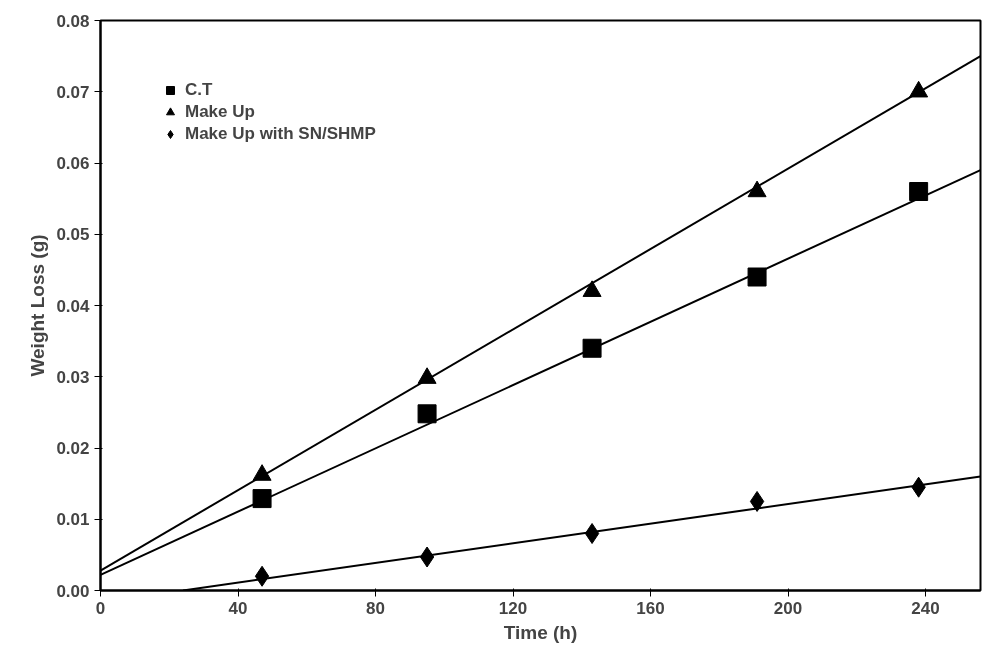 The image size is (1003, 663). What do you see at coordinates (375, 608) in the screenshot?
I see `x-tick-label: 80` at bounding box center [375, 608].